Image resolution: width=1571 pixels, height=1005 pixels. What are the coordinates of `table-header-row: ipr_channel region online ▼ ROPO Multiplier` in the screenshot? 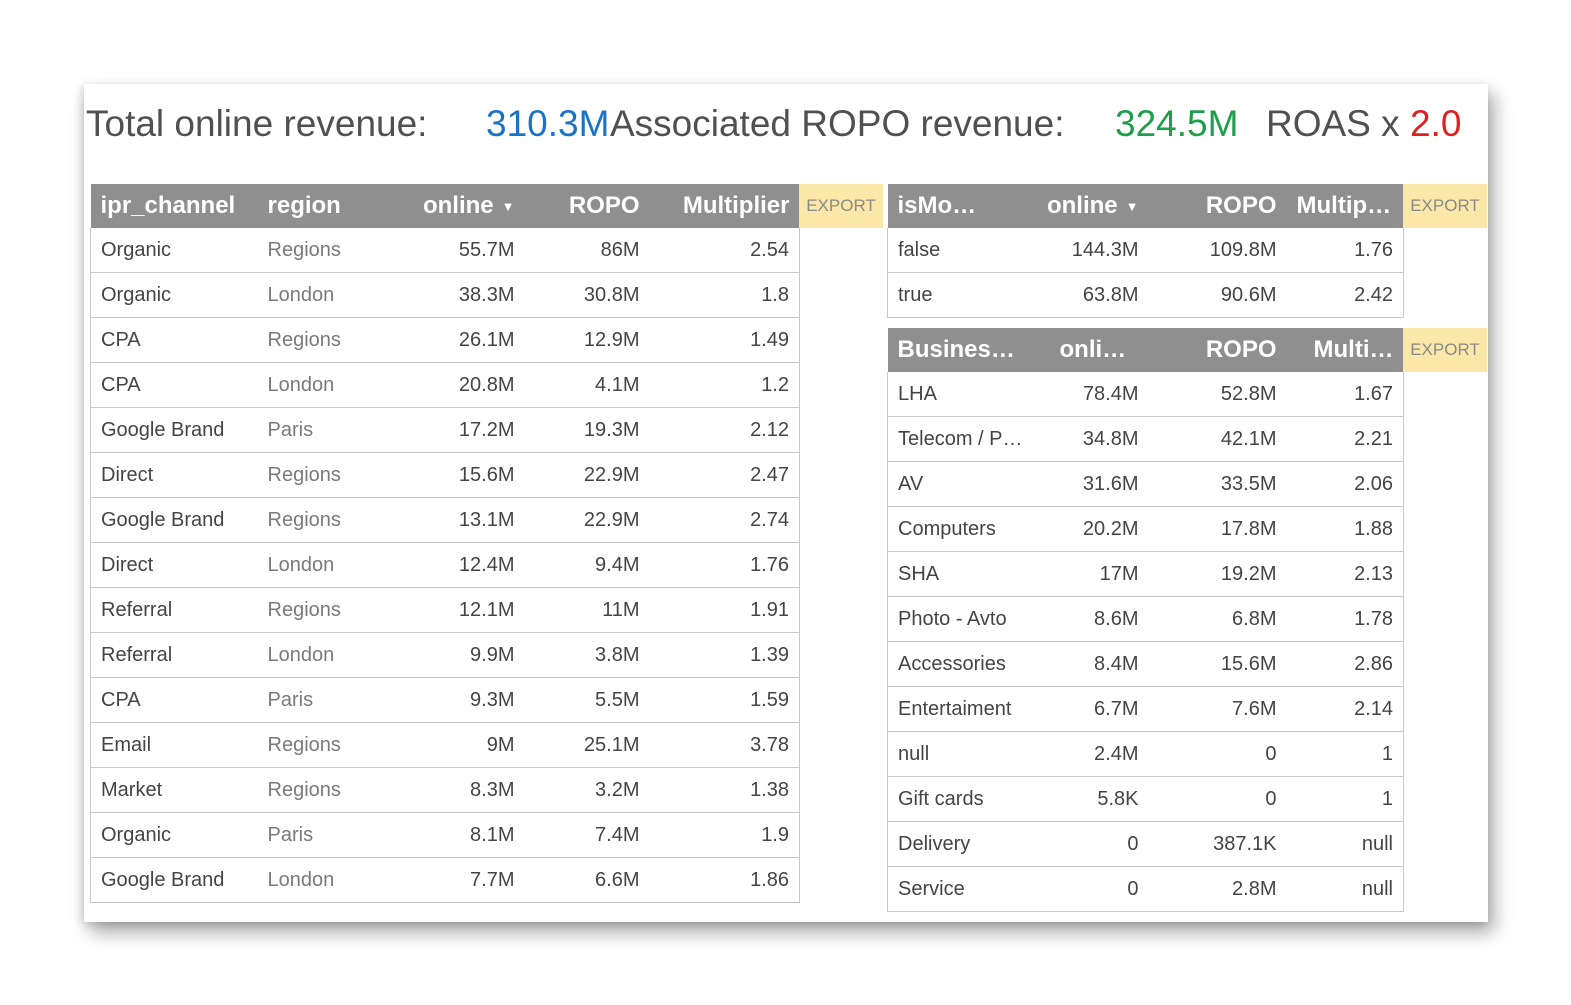 It's located at (445, 206).